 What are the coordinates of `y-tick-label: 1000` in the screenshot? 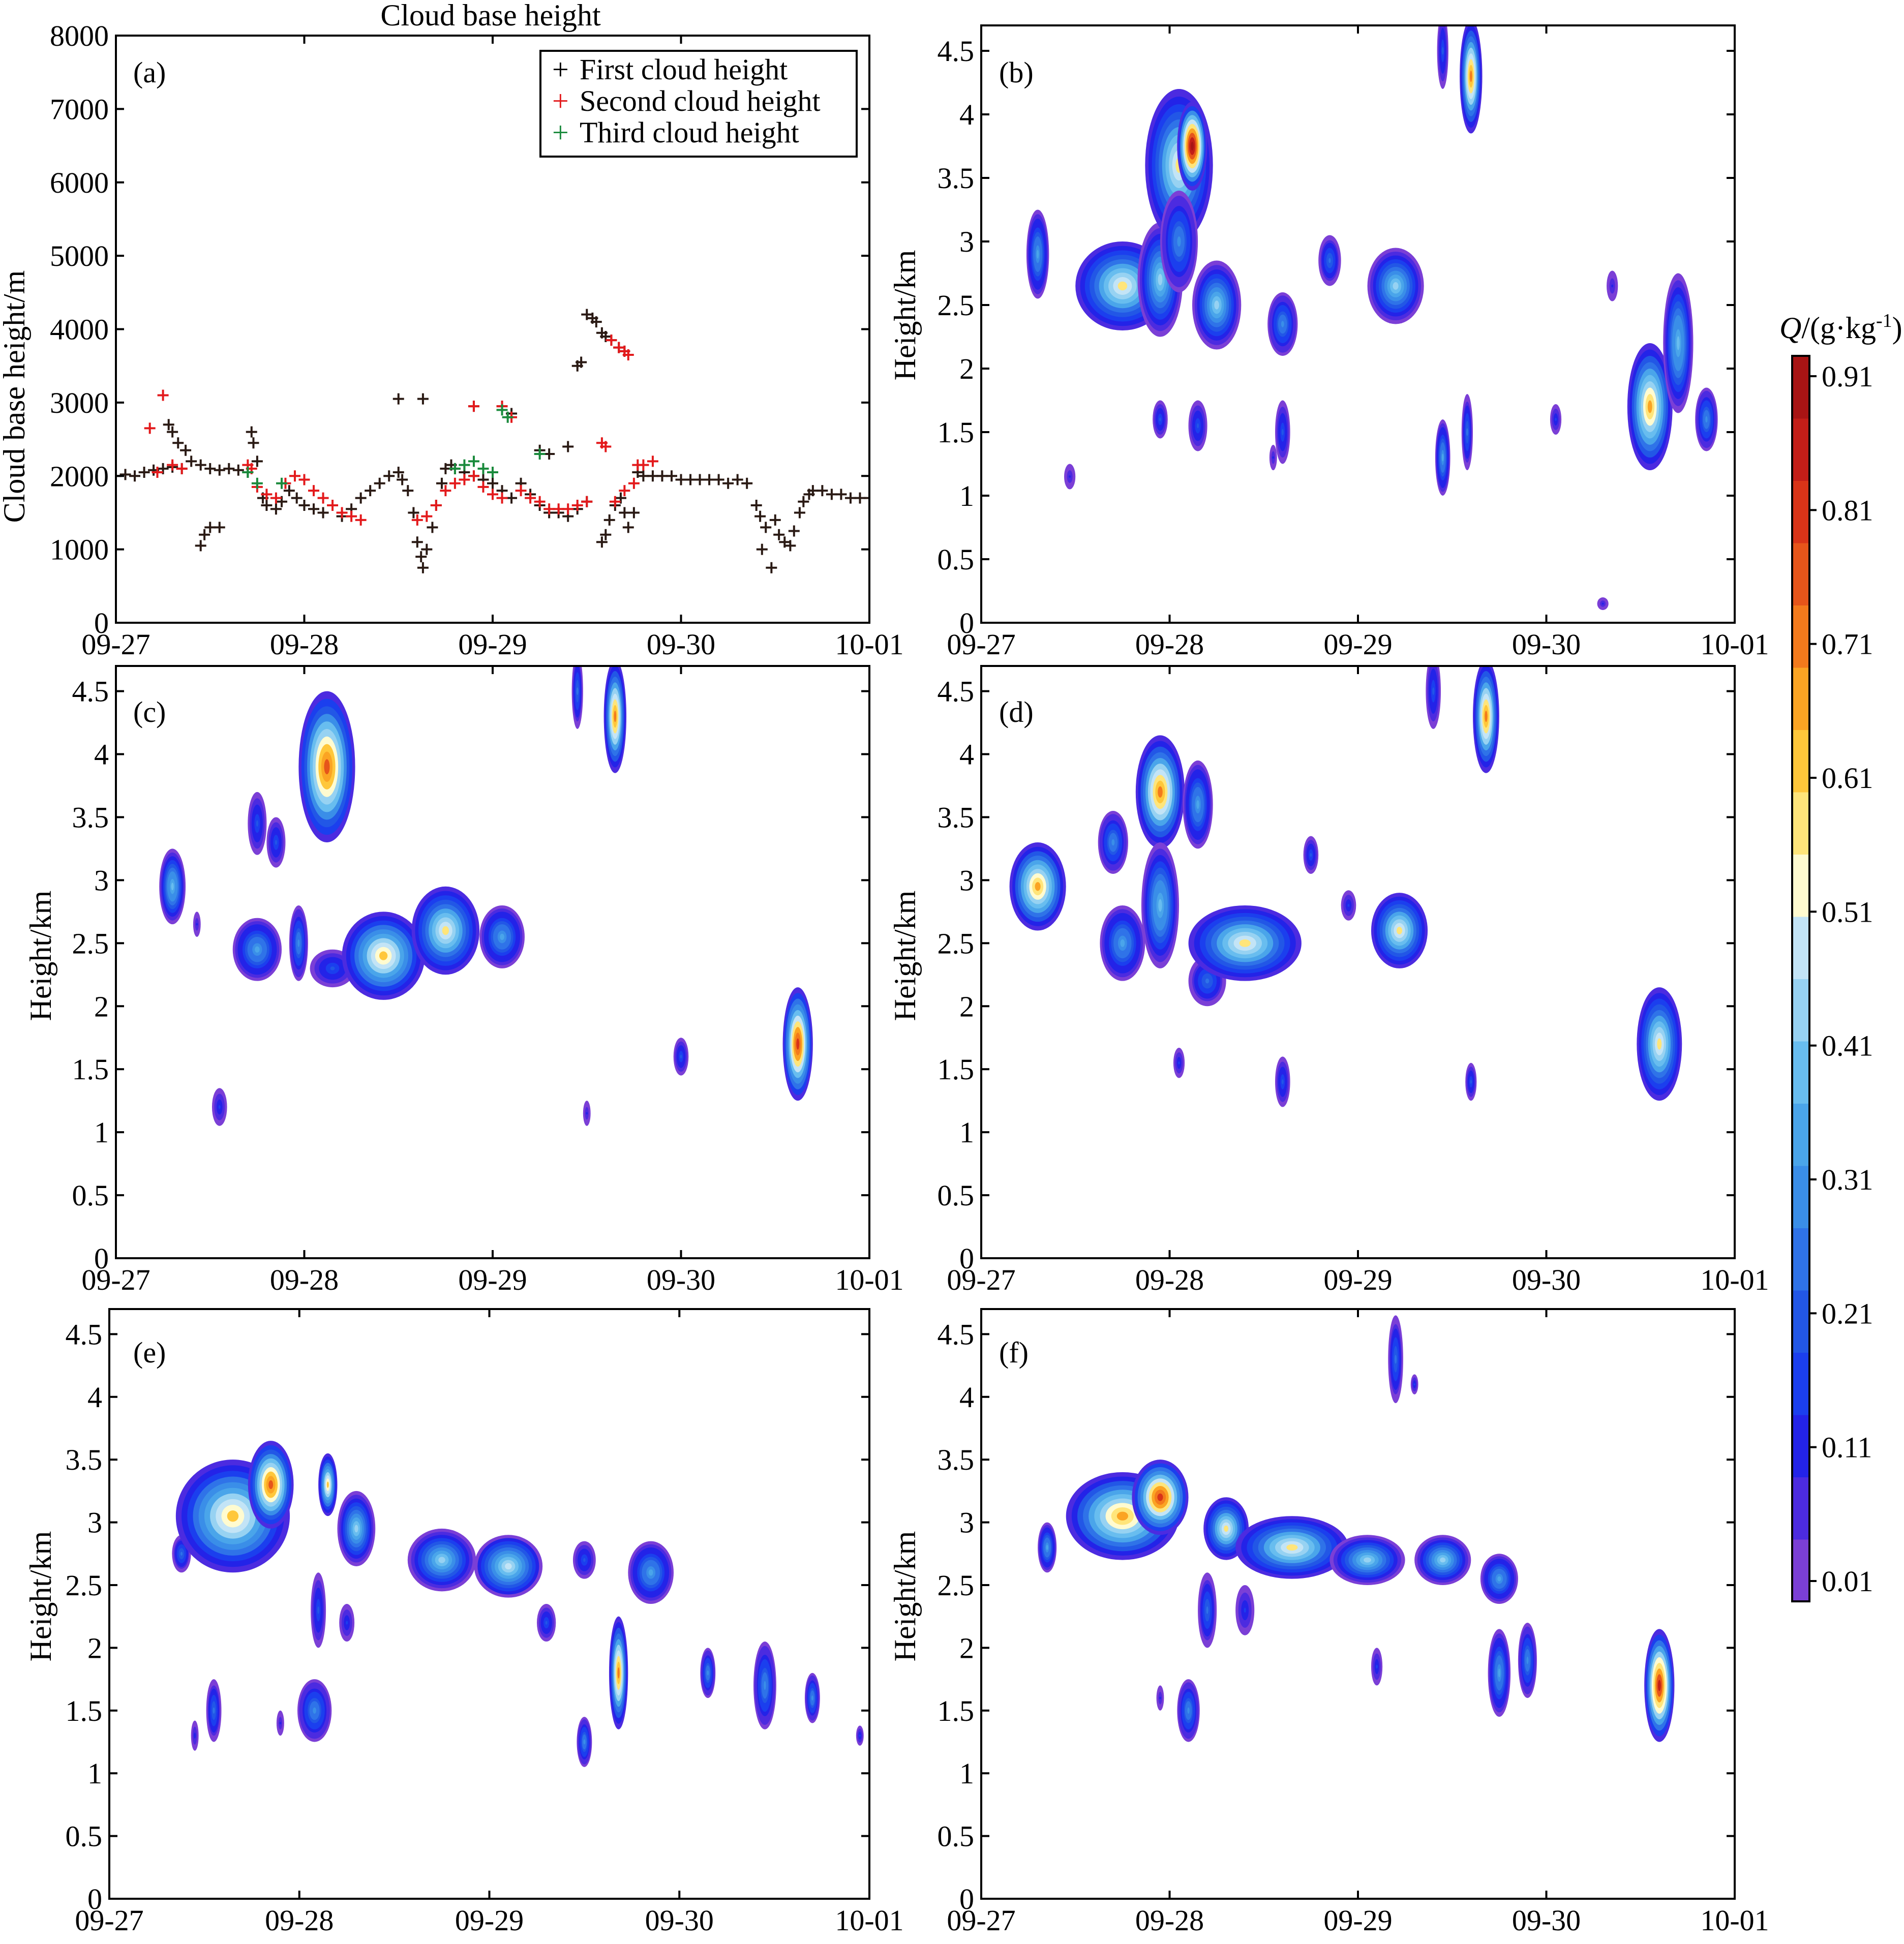 It's located at (79, 549).